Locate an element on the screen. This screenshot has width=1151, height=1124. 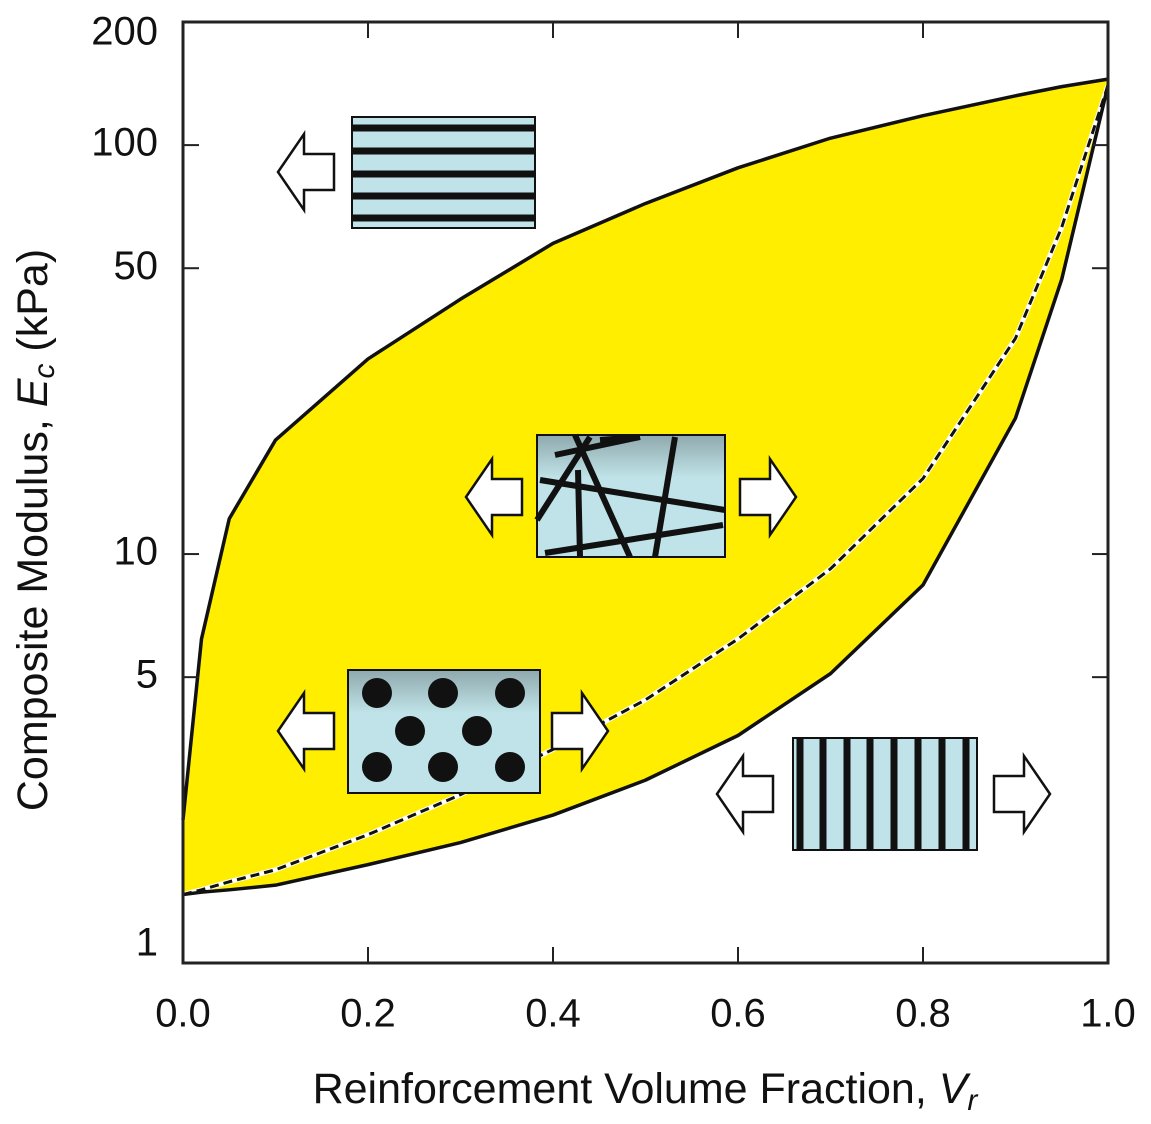
x-tick-label: 0.6 is located at coordinates (738, 1014).